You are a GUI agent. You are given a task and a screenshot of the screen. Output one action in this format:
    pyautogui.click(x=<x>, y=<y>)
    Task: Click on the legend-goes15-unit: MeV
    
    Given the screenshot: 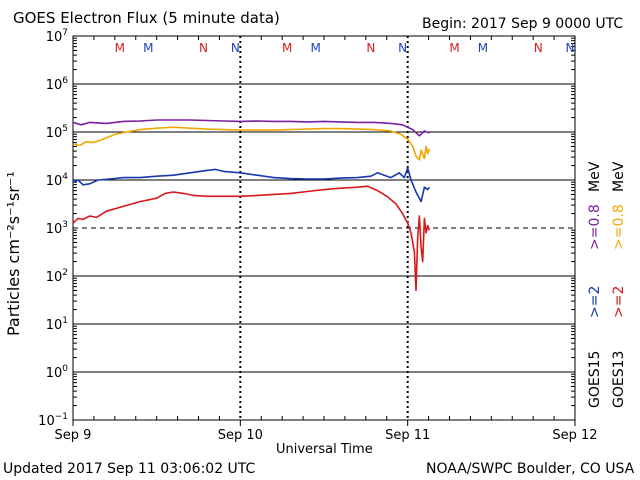 What is the action you would take?
    pyautogui.click(x=595, y=176)
    